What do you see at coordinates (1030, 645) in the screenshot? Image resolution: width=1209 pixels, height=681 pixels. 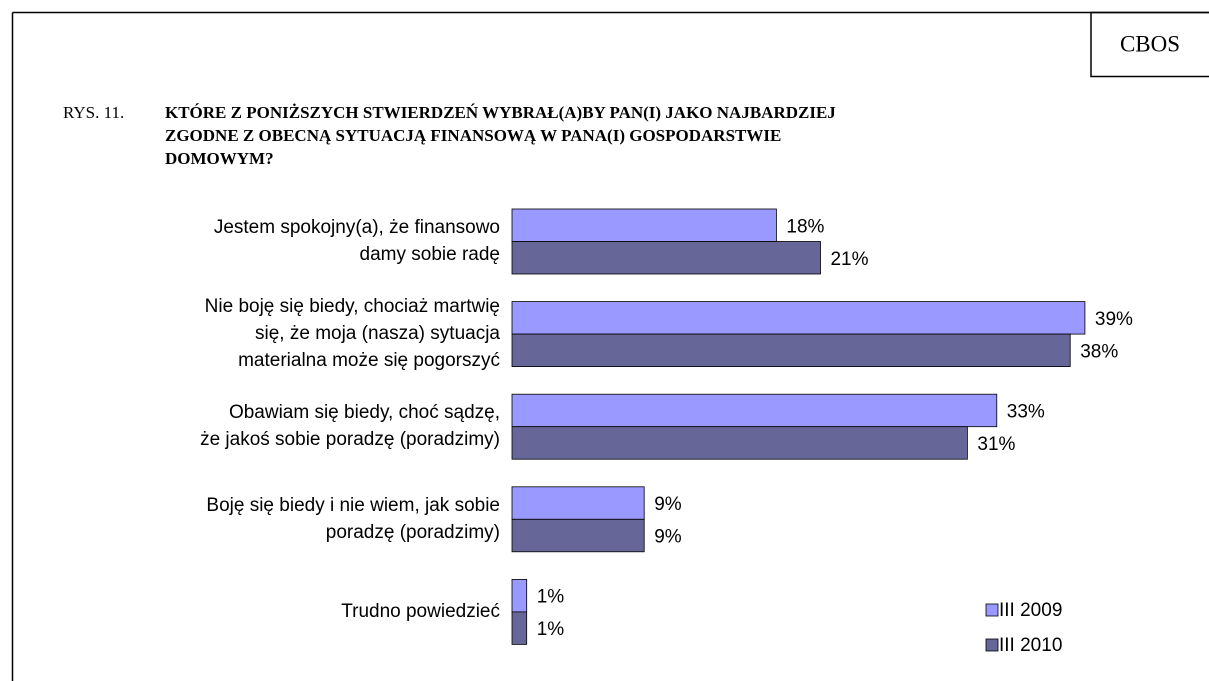 I see `legend-label: III 2010` at bounding box center [1030, 645].